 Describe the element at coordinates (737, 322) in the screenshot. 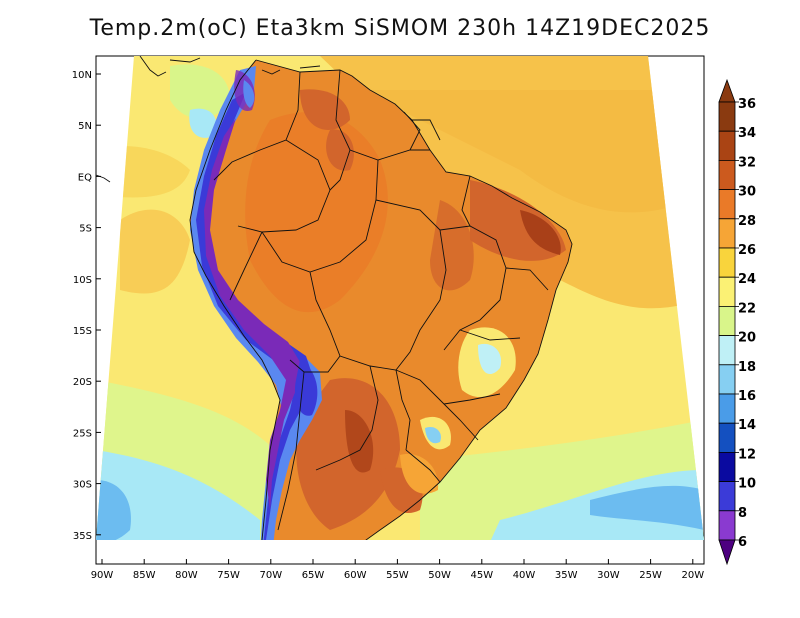

I see `temperature-colorbar: 36 34 32 30 28 26 24 22 20 18 16 14 12 10 8 6` at that location.